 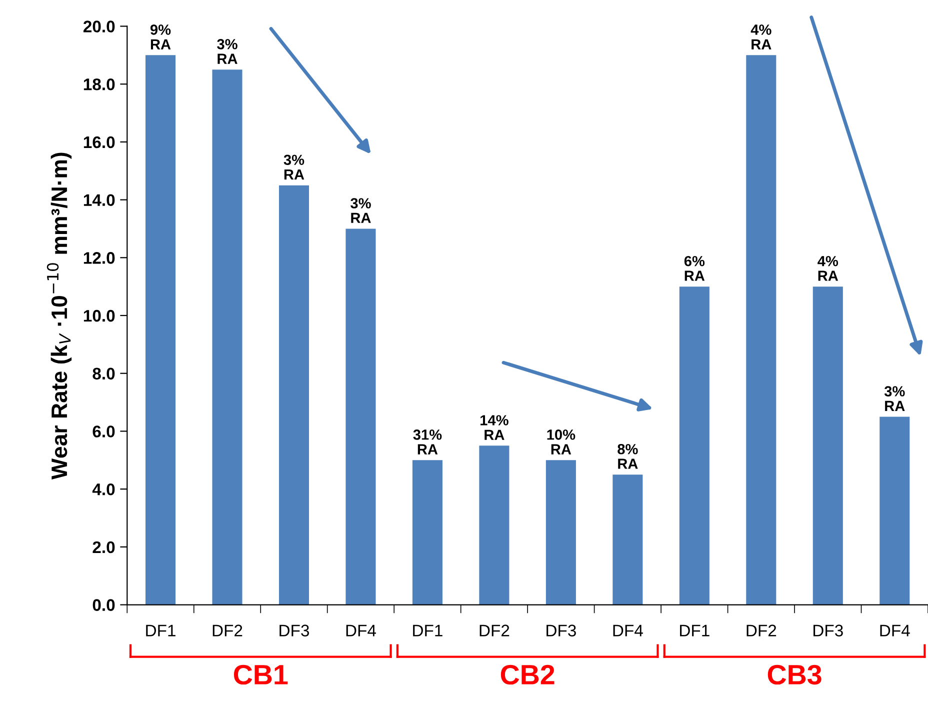 I want to click on y-tick-label: 6.0, so click(x=103, y=432).